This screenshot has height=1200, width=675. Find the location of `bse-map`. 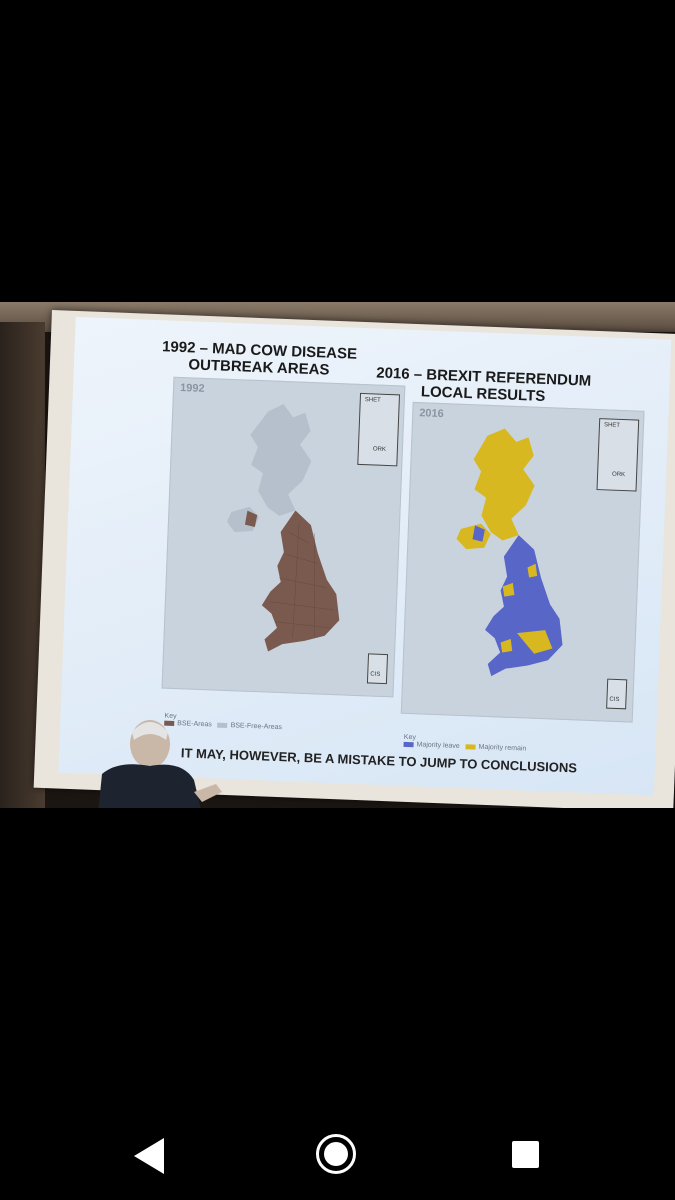

bse-map is located at coordinates (283, 527).